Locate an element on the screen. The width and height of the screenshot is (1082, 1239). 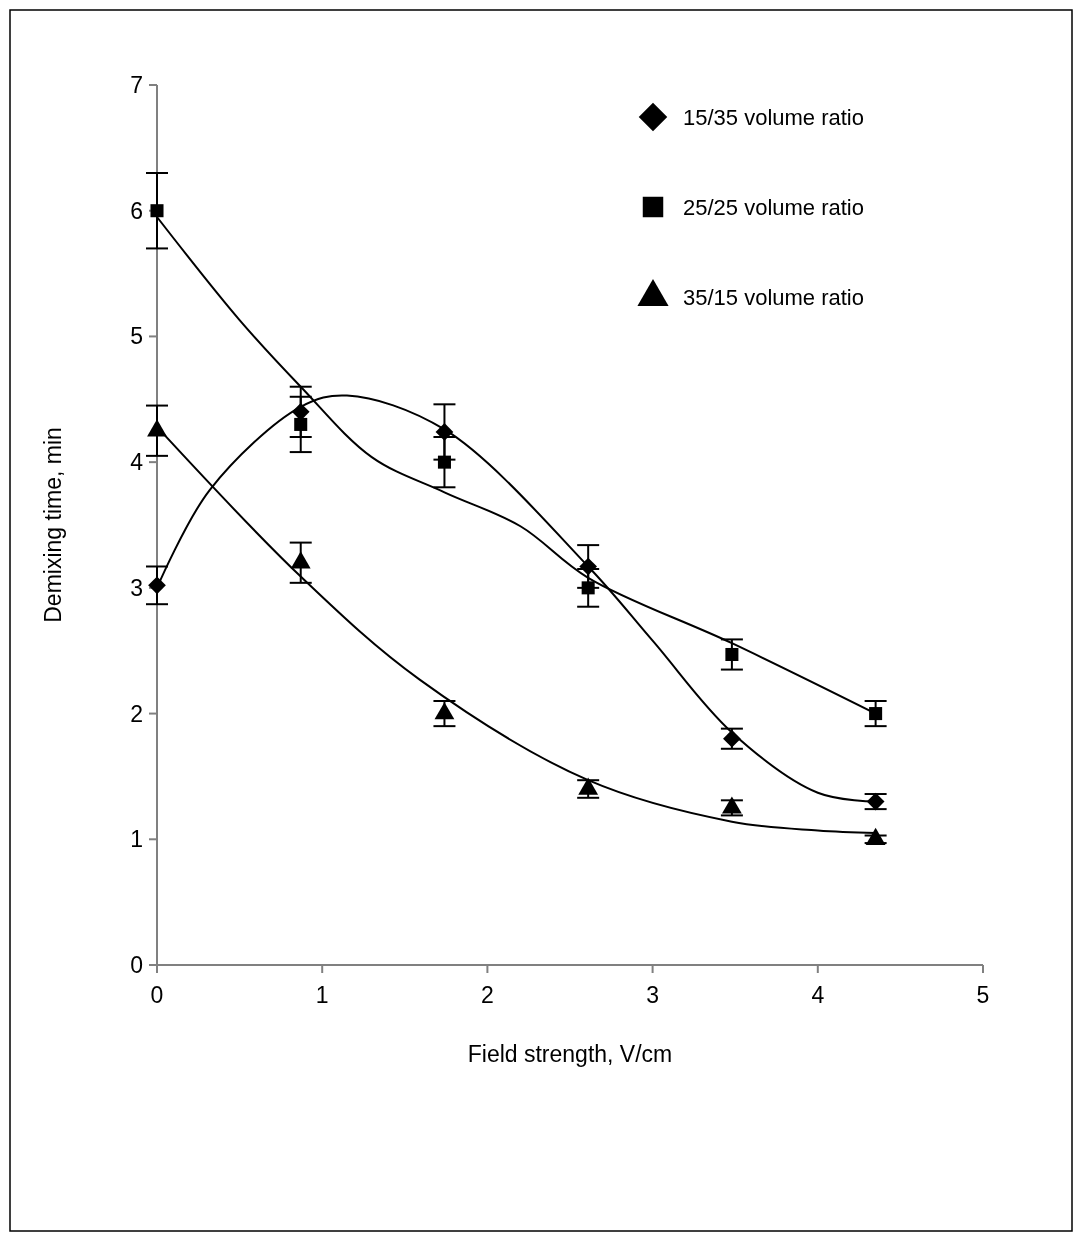
y-tick-label: 4 is located at coordinates (137, 462).